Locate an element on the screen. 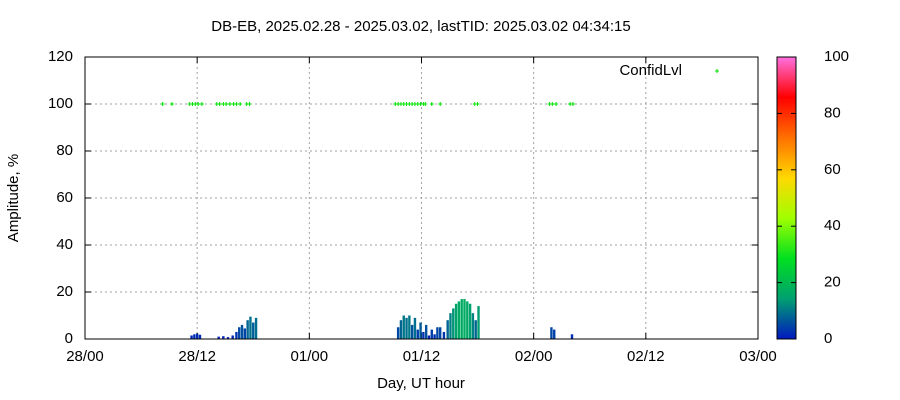  x-tick-label: 03/00 is located at coordinates (758, 356).